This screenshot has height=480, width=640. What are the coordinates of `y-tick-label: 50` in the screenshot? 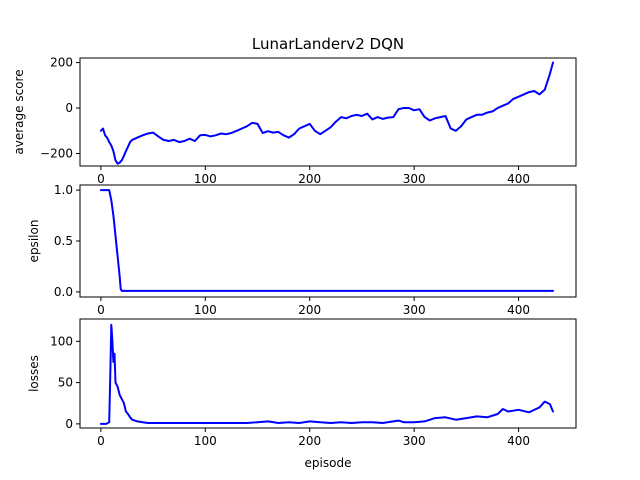 It's located at (65, 383).